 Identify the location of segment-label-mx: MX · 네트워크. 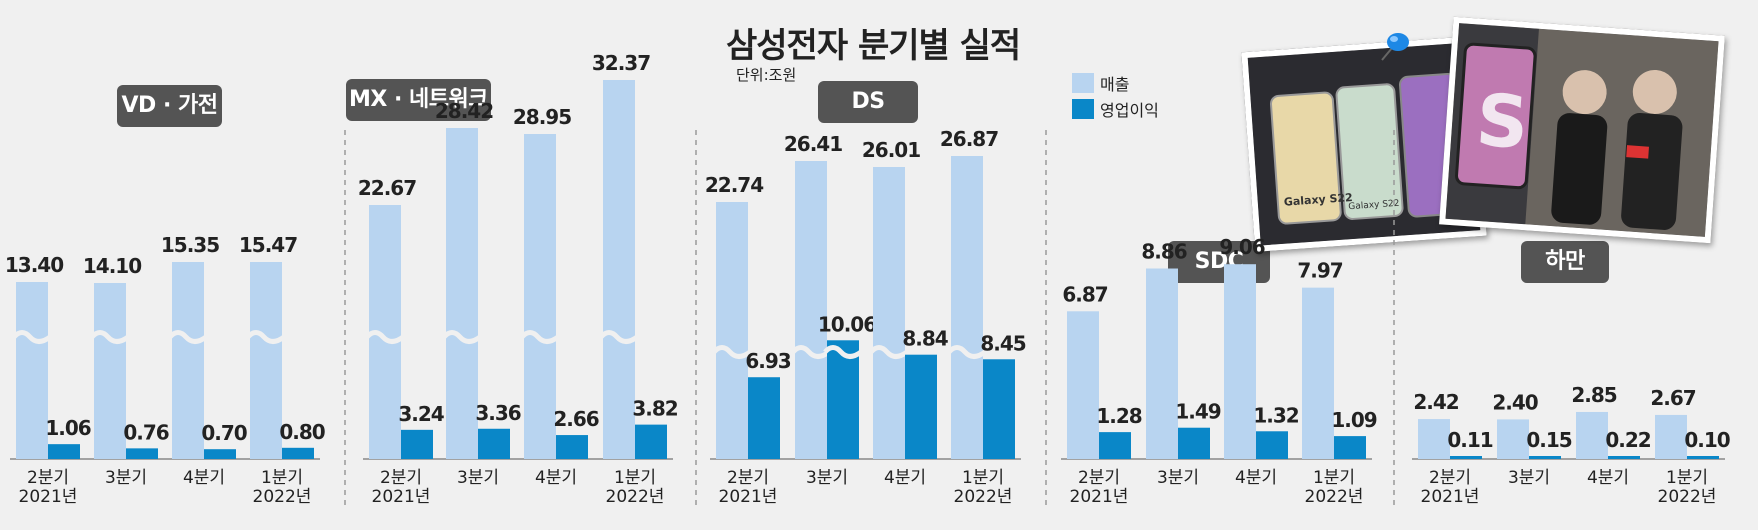
(418, 100).